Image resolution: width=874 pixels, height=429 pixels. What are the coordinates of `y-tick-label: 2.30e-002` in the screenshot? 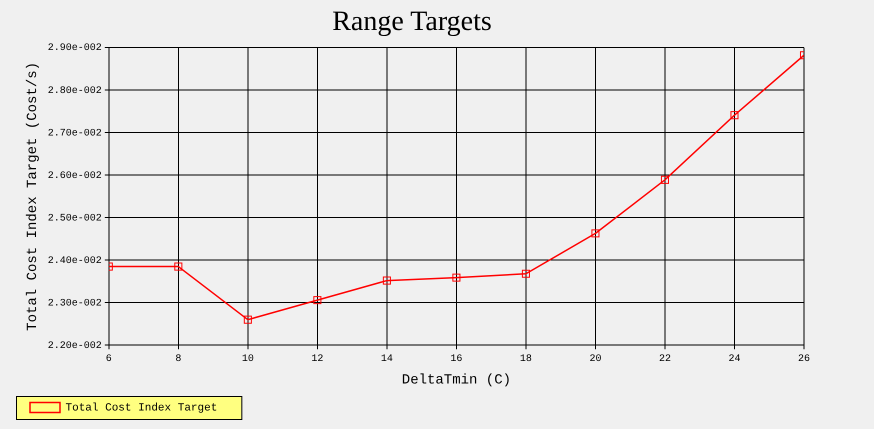 It's located at (75, 304).